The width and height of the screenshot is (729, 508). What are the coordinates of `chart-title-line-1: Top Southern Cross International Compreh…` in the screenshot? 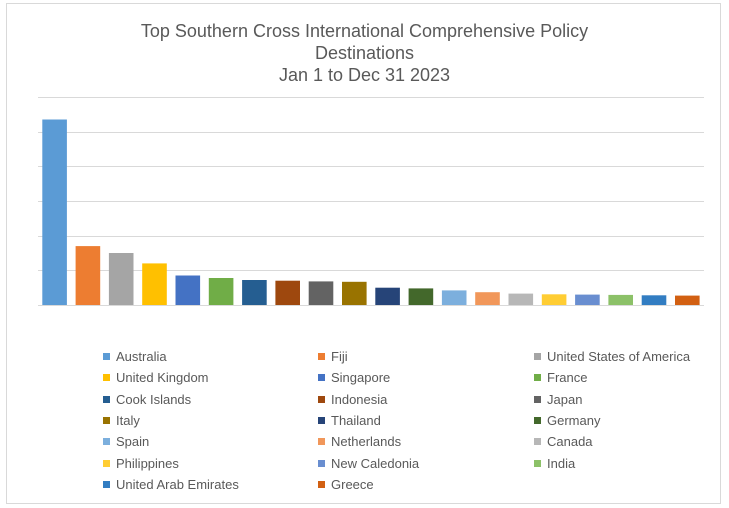 It's located at (364, 31).